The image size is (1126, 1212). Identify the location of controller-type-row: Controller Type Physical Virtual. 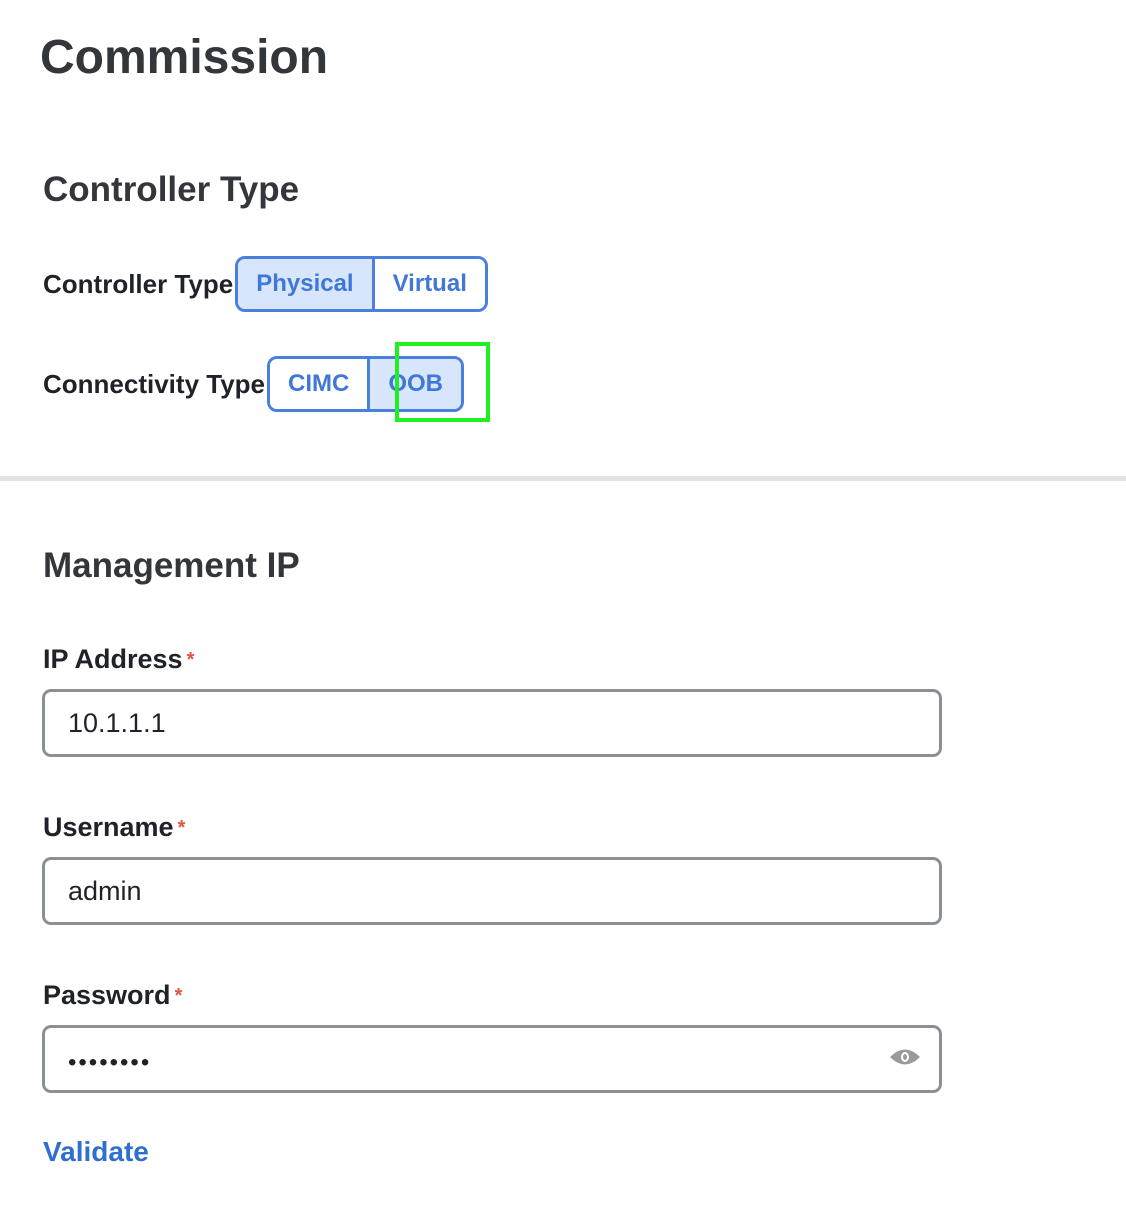
(265, 284).